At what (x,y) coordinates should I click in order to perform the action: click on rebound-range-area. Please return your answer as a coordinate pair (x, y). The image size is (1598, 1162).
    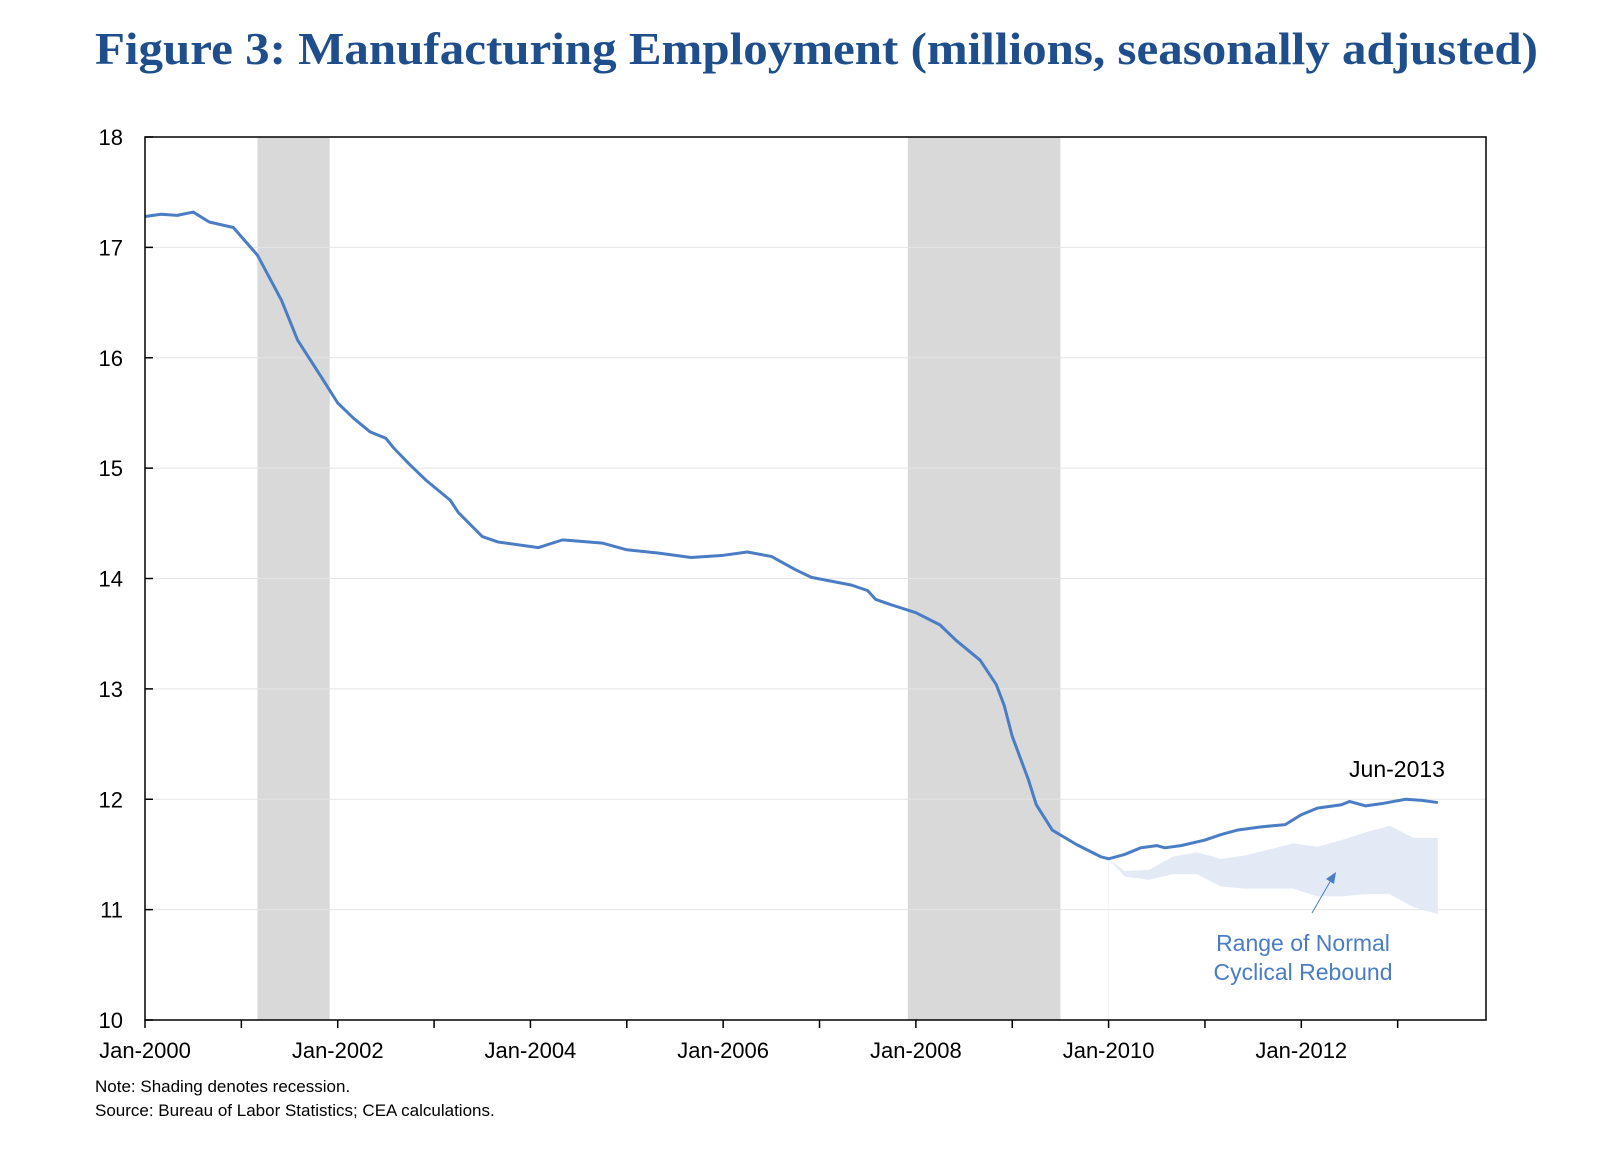
    Looking at the image, I should click on (1273, 870).